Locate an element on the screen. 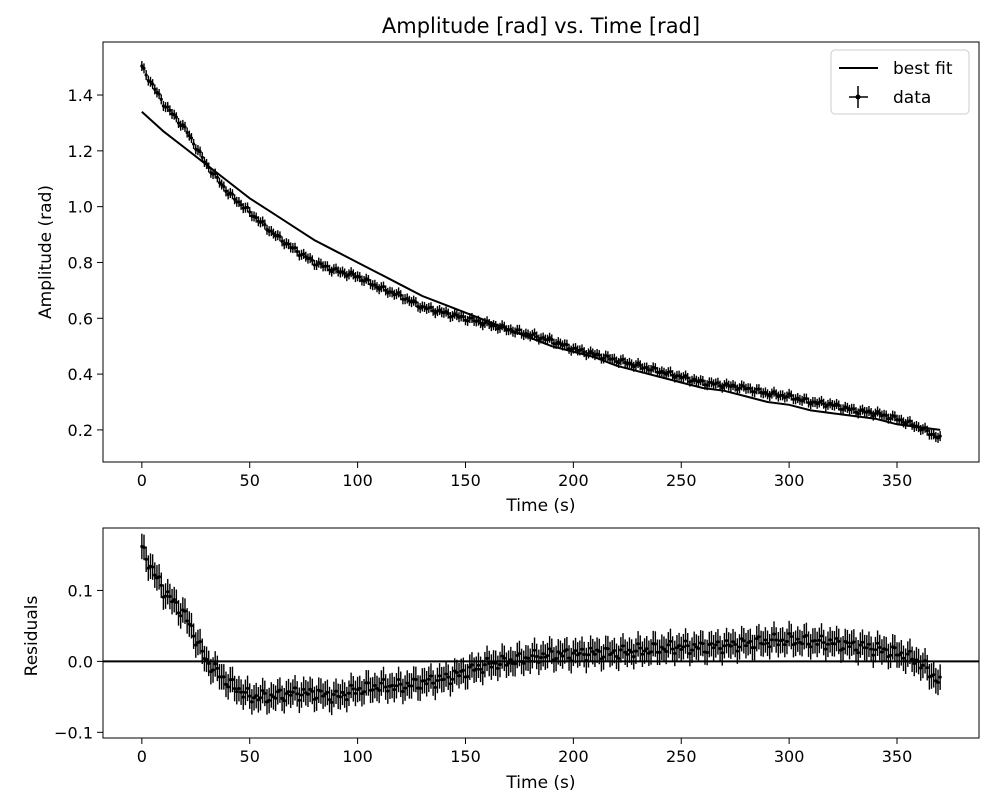  y-tick-label: −0.1 is located at coordinates (73, 732).